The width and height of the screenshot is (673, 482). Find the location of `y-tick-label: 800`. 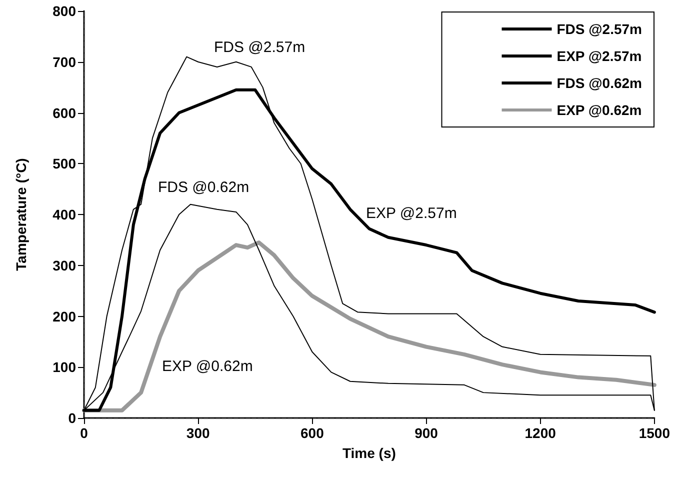

y-tick-label: 800 is located at coordinates (64, 11).